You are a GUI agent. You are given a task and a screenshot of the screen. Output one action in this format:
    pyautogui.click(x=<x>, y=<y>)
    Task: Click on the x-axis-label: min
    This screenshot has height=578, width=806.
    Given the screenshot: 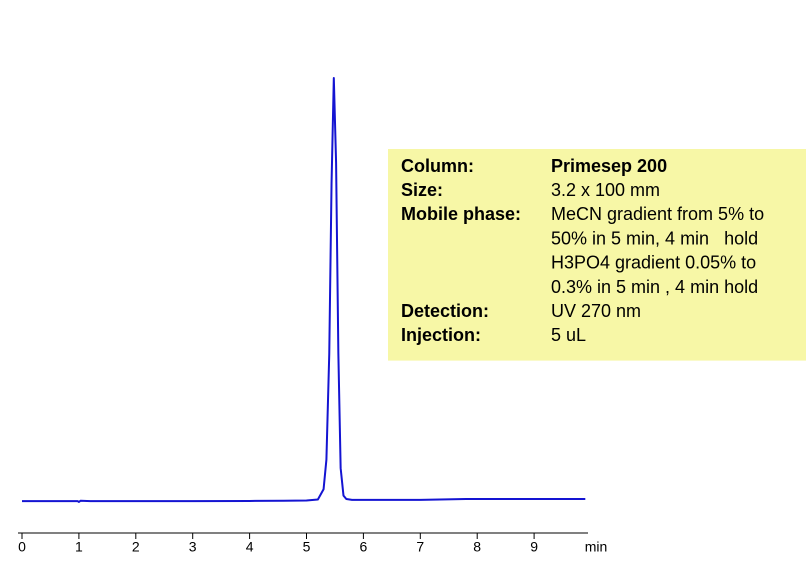 What is the action you would take?
    pyautogui.click(x=596, y=547)
    